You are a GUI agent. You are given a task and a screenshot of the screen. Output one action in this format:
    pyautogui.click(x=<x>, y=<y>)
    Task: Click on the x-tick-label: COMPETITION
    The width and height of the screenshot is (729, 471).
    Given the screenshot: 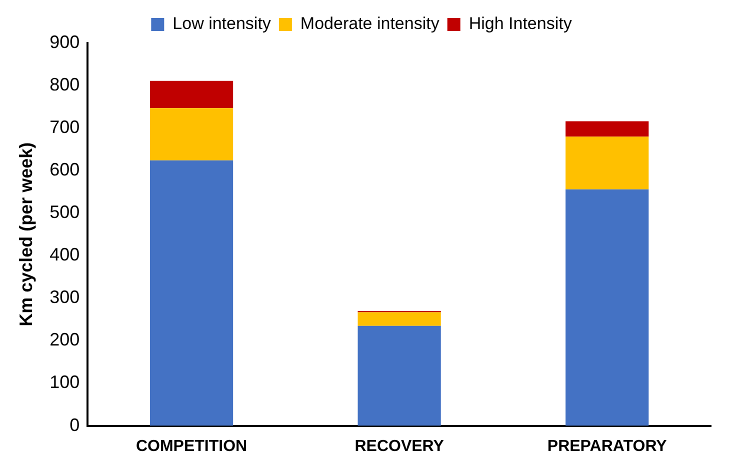 What is the action you would take?
    pyautogui.click(x=192, y=446)
    